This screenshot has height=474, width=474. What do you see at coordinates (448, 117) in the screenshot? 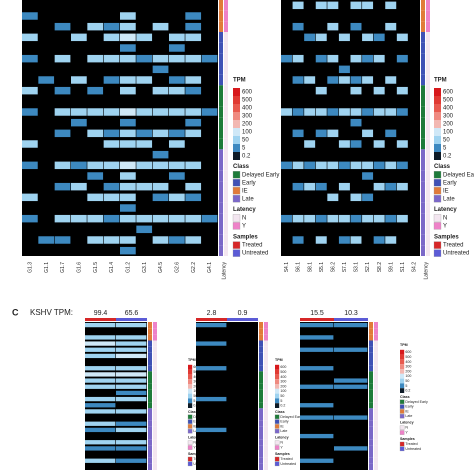
I see `legend-tick: 300` at bounding box center [448, 117].